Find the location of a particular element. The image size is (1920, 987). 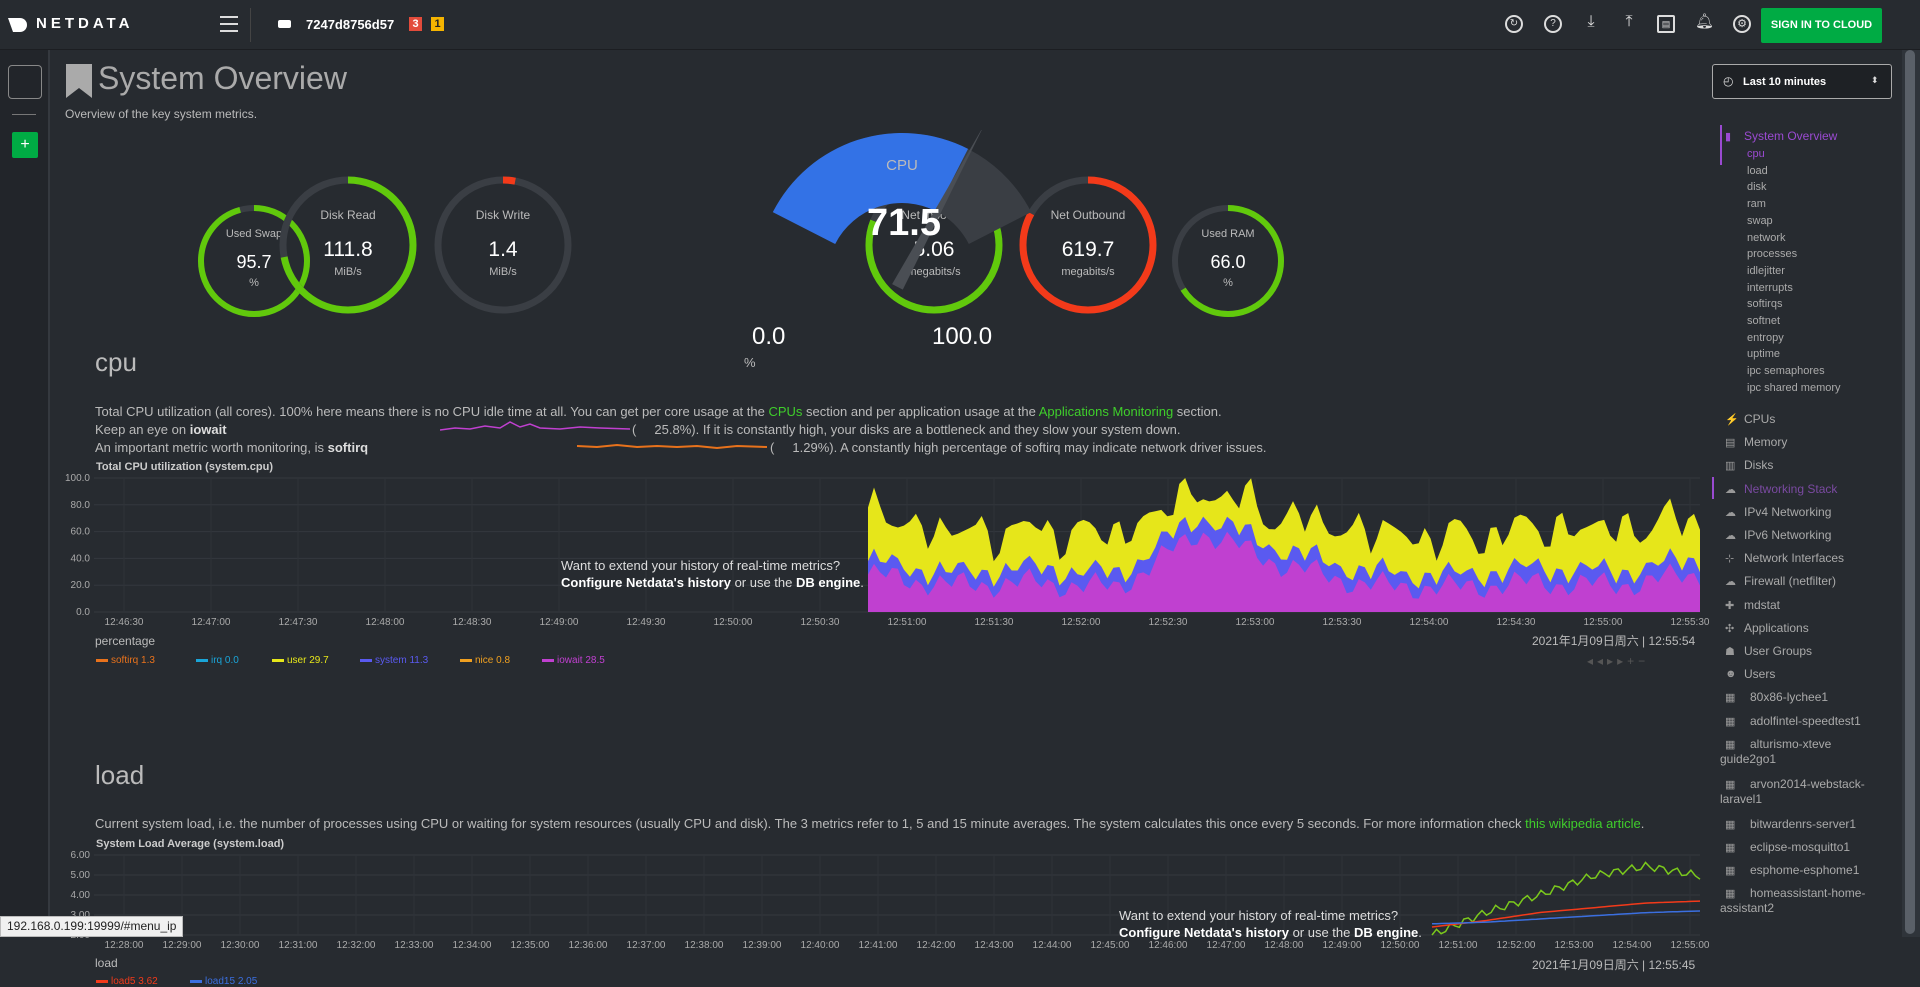

sidebar-sub-cpu: cpu is located at coordinates (1756, 154).